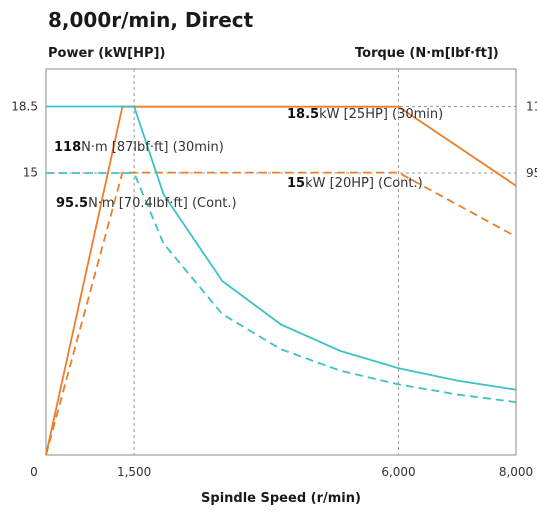  Describe the element at coordinates (531, 107) in the screenshot. I see `right-tick-label: 118` at that location.